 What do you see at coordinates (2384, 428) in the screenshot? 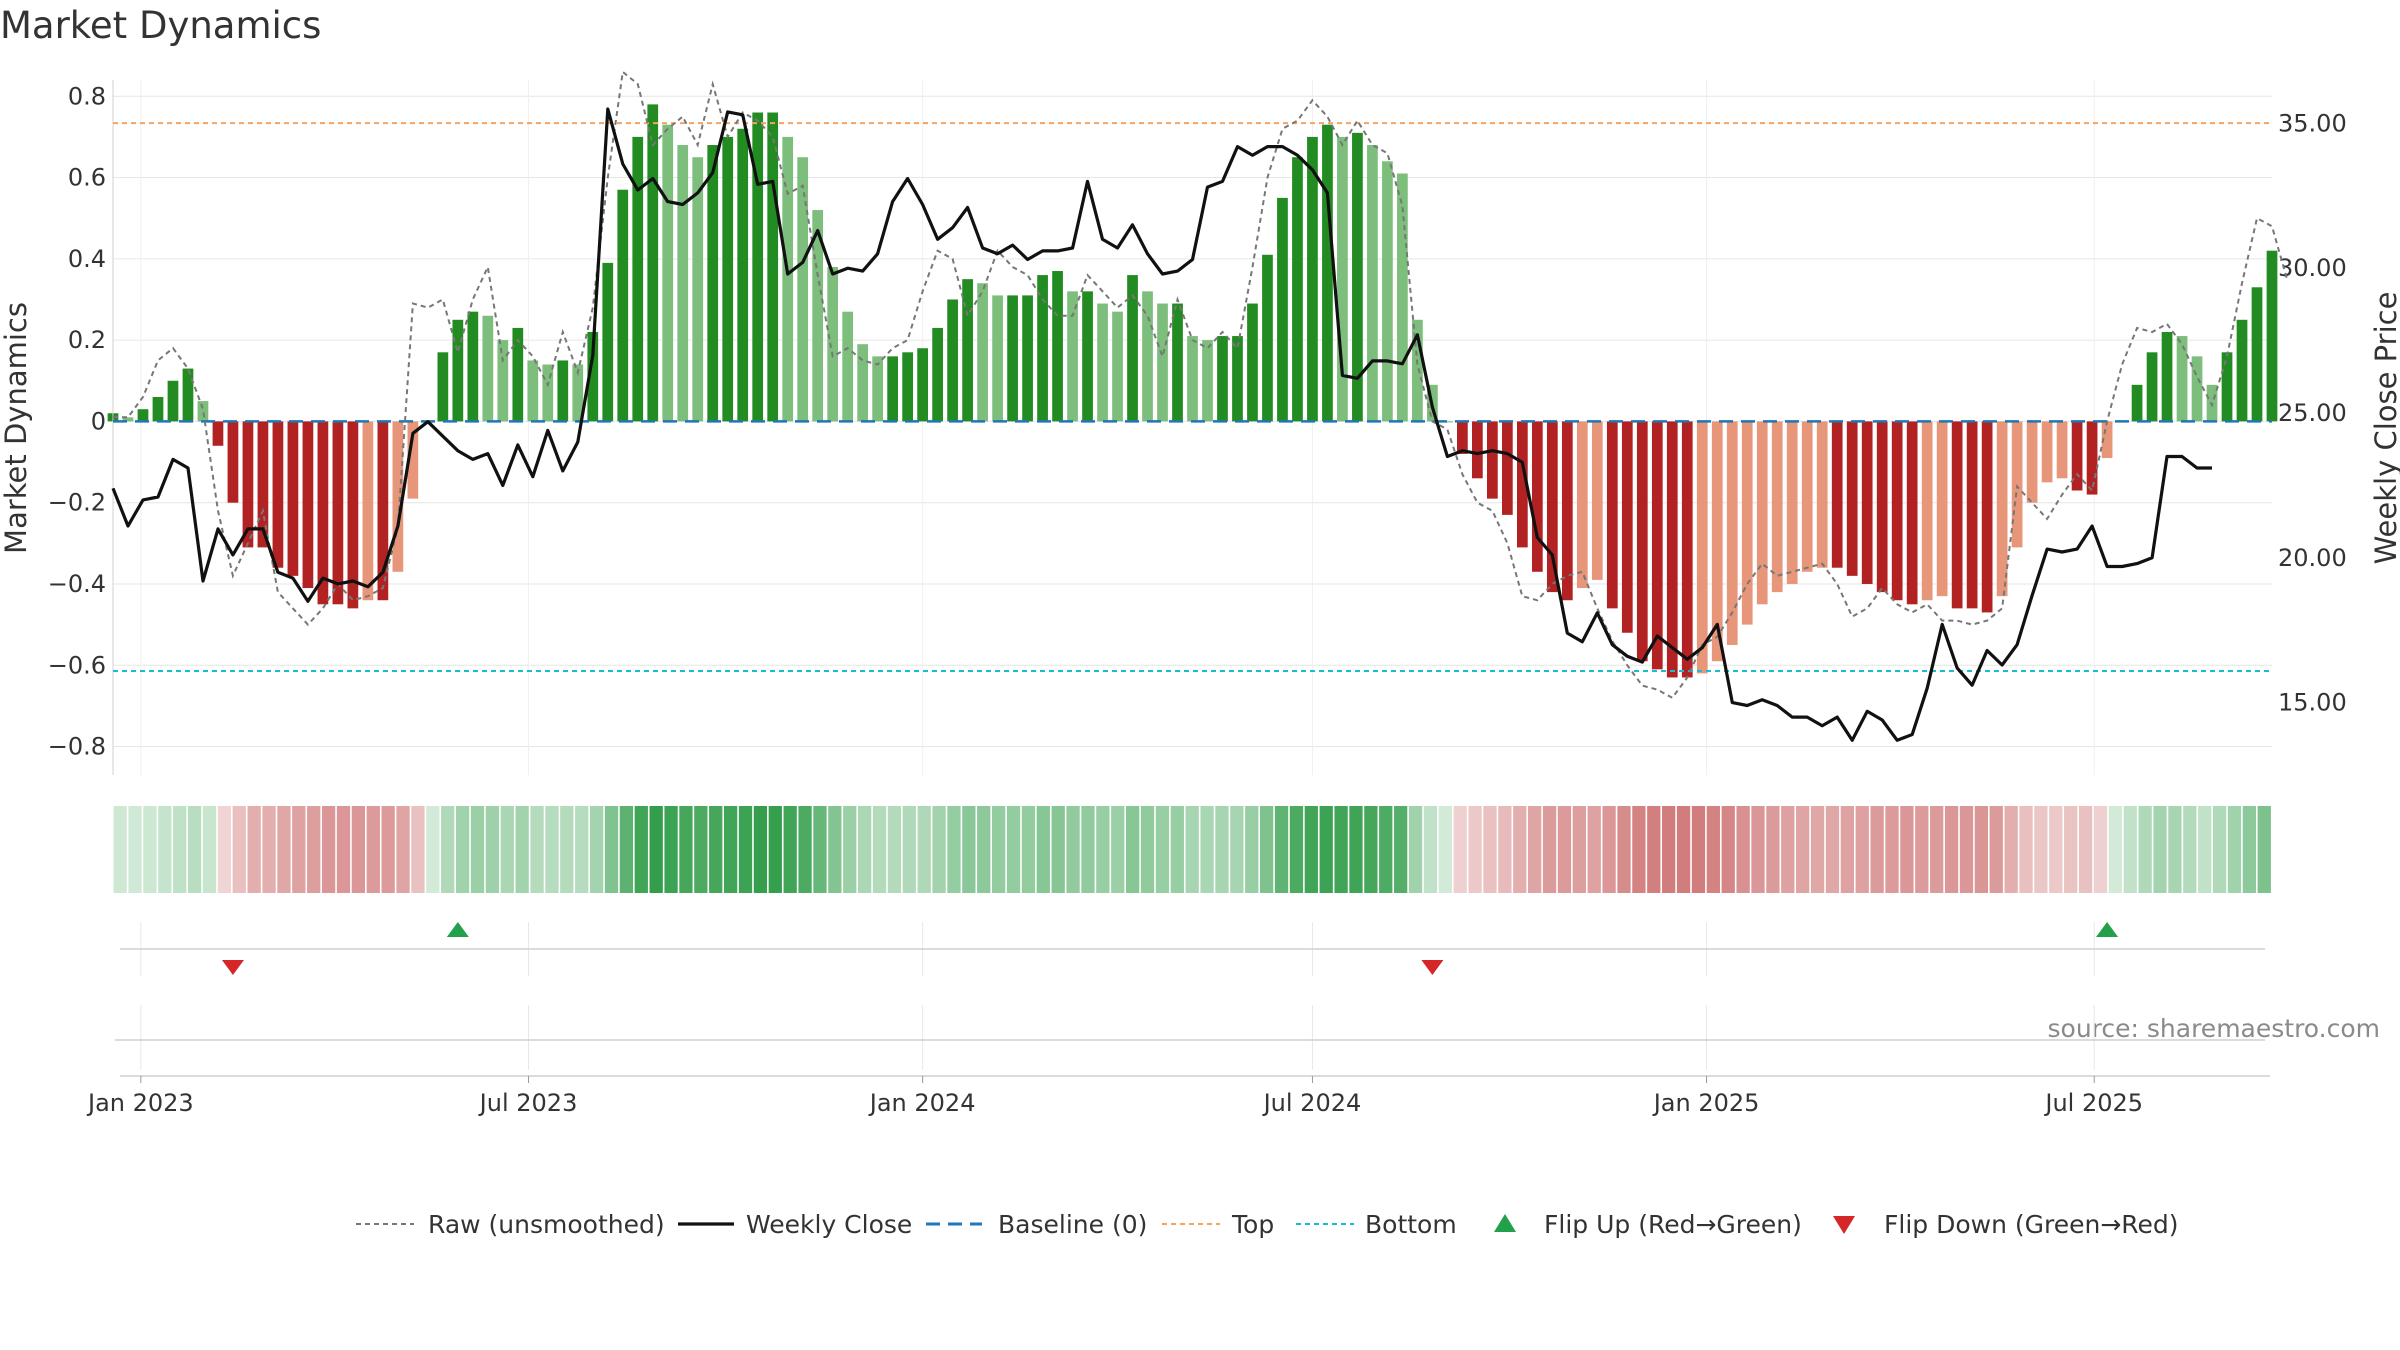
I see `y-axis-right-label: Weekly Close Price` at bounding box center [2384, 428].